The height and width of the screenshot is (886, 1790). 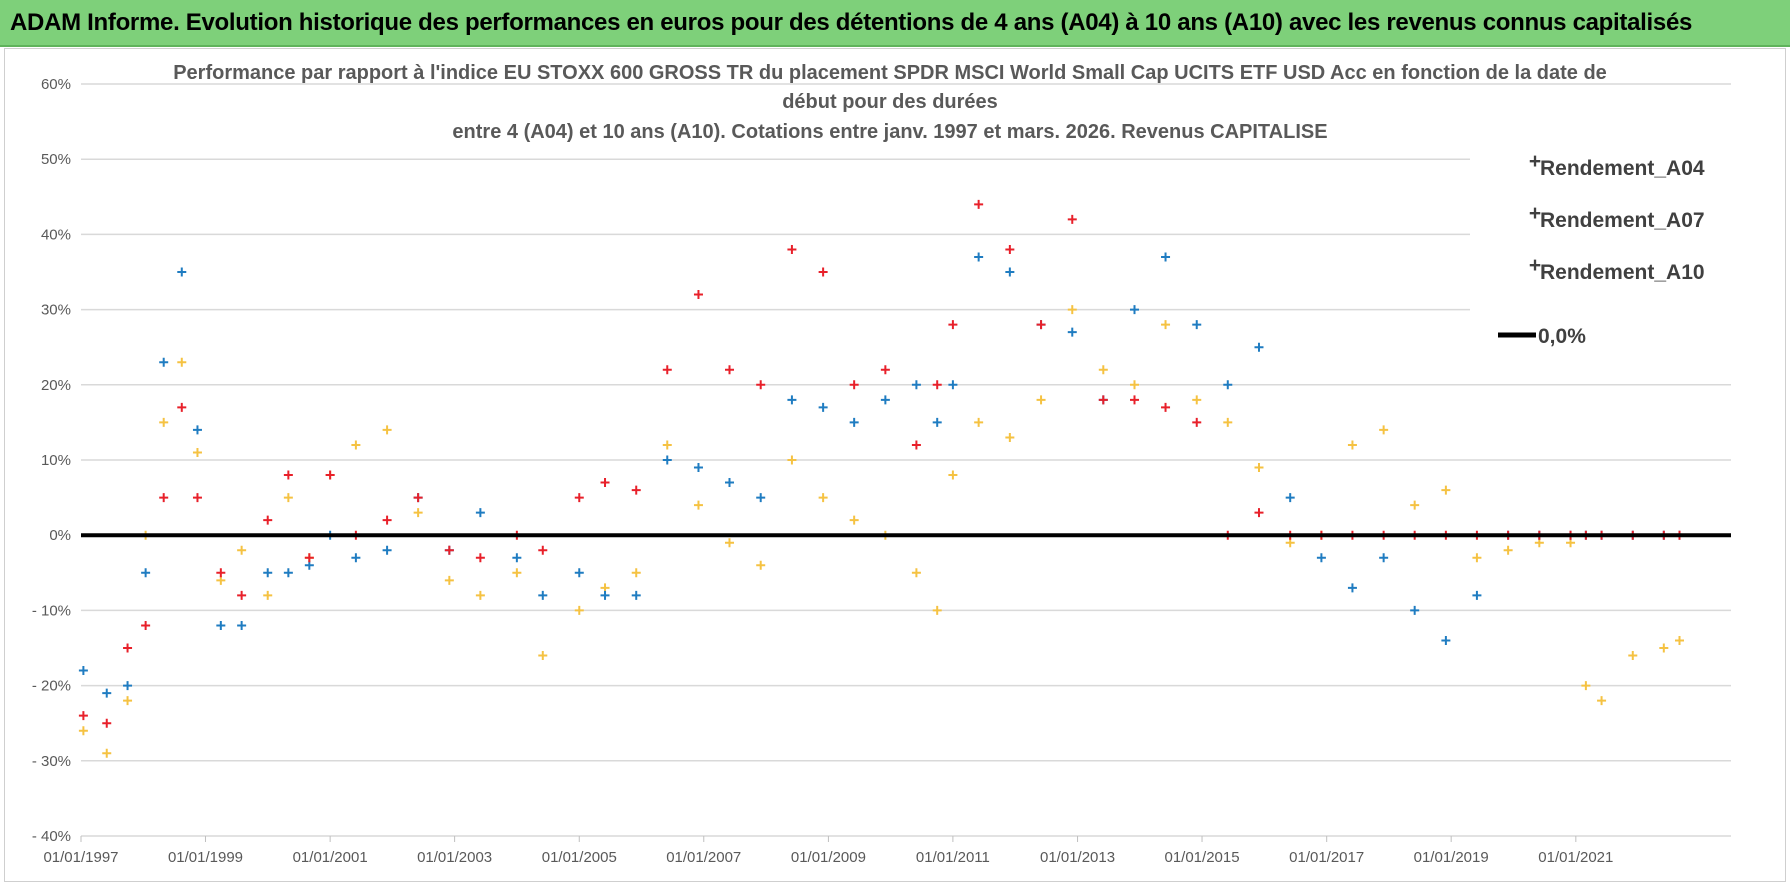 What do you see at coordinates (1605, 254) in the screenshot?
I see `legend-background` at bounding box center [1605, 254].